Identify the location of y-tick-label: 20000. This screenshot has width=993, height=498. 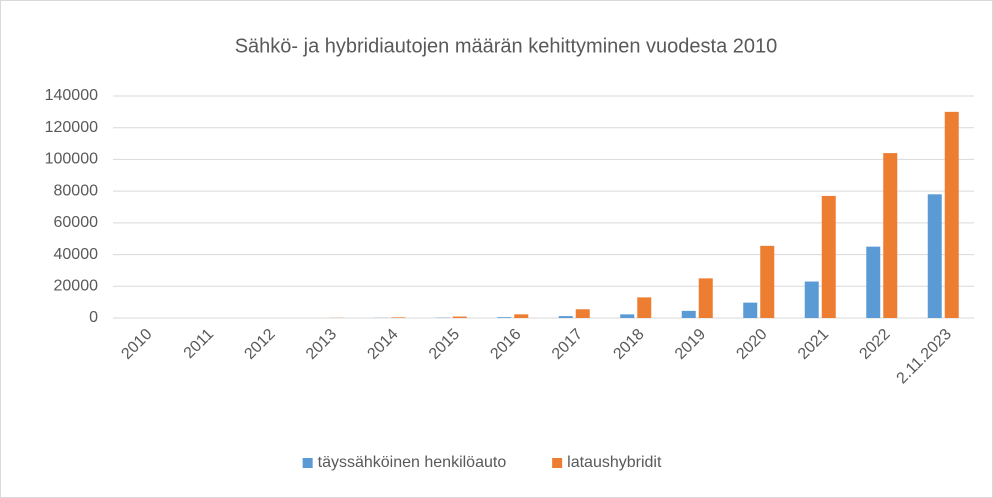
(76, 286).